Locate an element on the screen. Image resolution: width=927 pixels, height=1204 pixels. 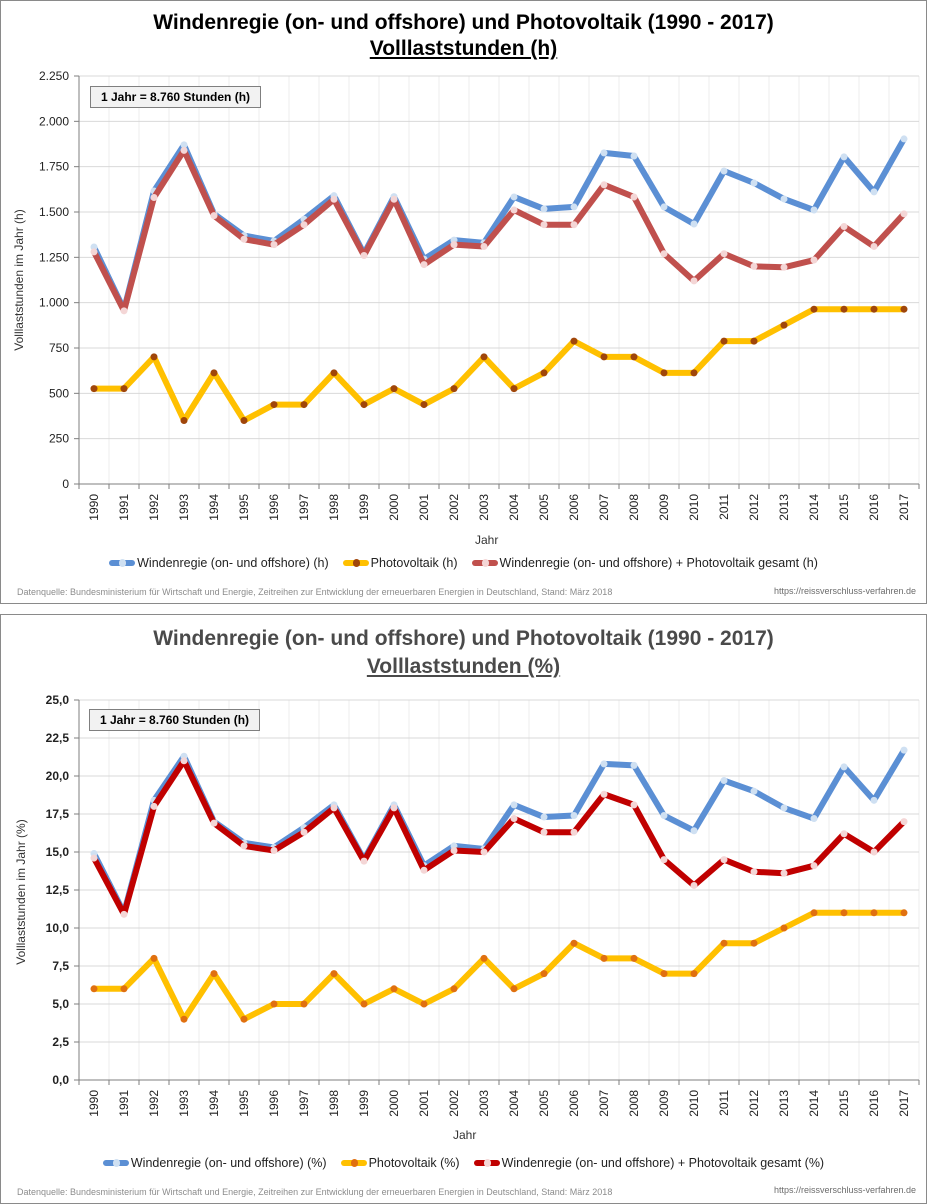
series-combined is located at coordinates (499, 230).